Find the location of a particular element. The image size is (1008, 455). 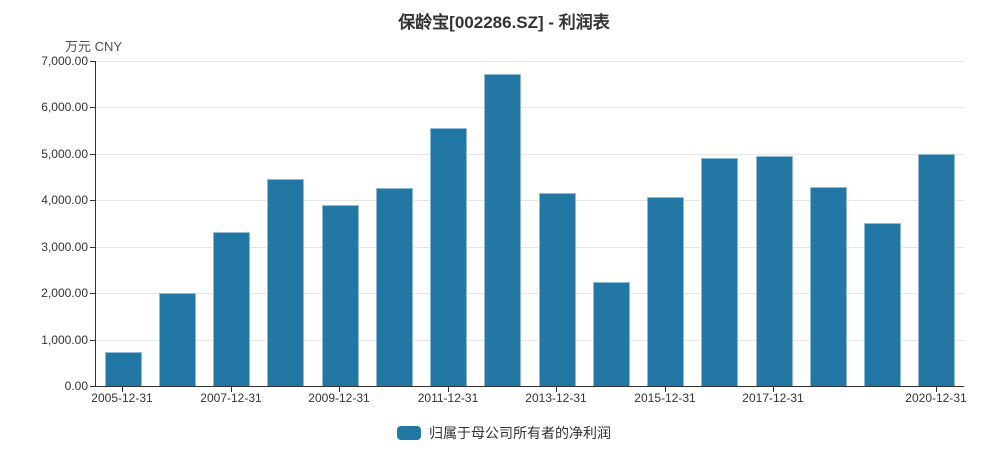

x-axis-tick-label: 2011-12-31 is located at coordinates (448, 398).